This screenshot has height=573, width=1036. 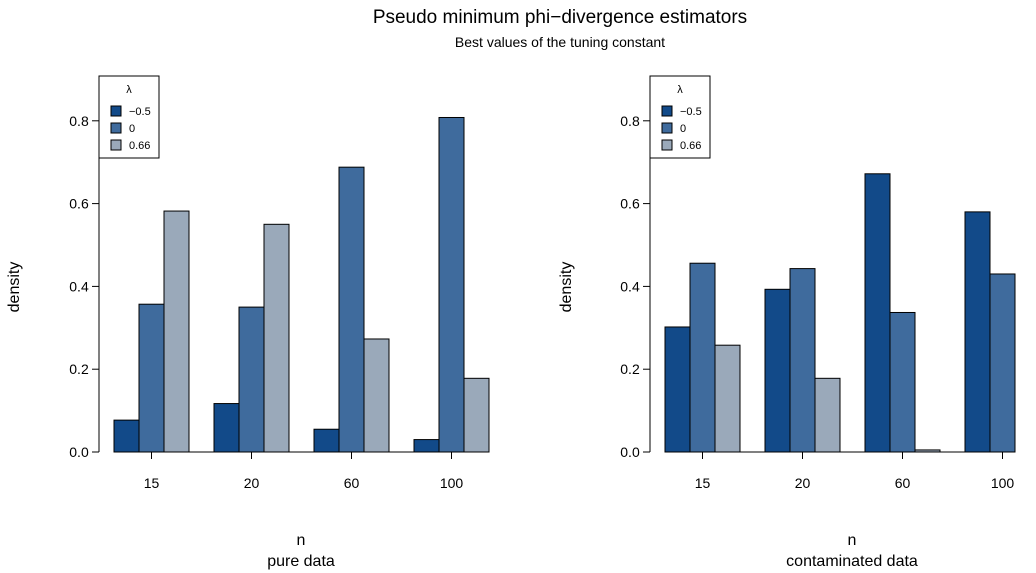 What do you see at coordinates (560, 17) in the screenshot?
I see `chart-title: Pseudo minimum phi−divergence estimators` at bounding box center [560, 17].